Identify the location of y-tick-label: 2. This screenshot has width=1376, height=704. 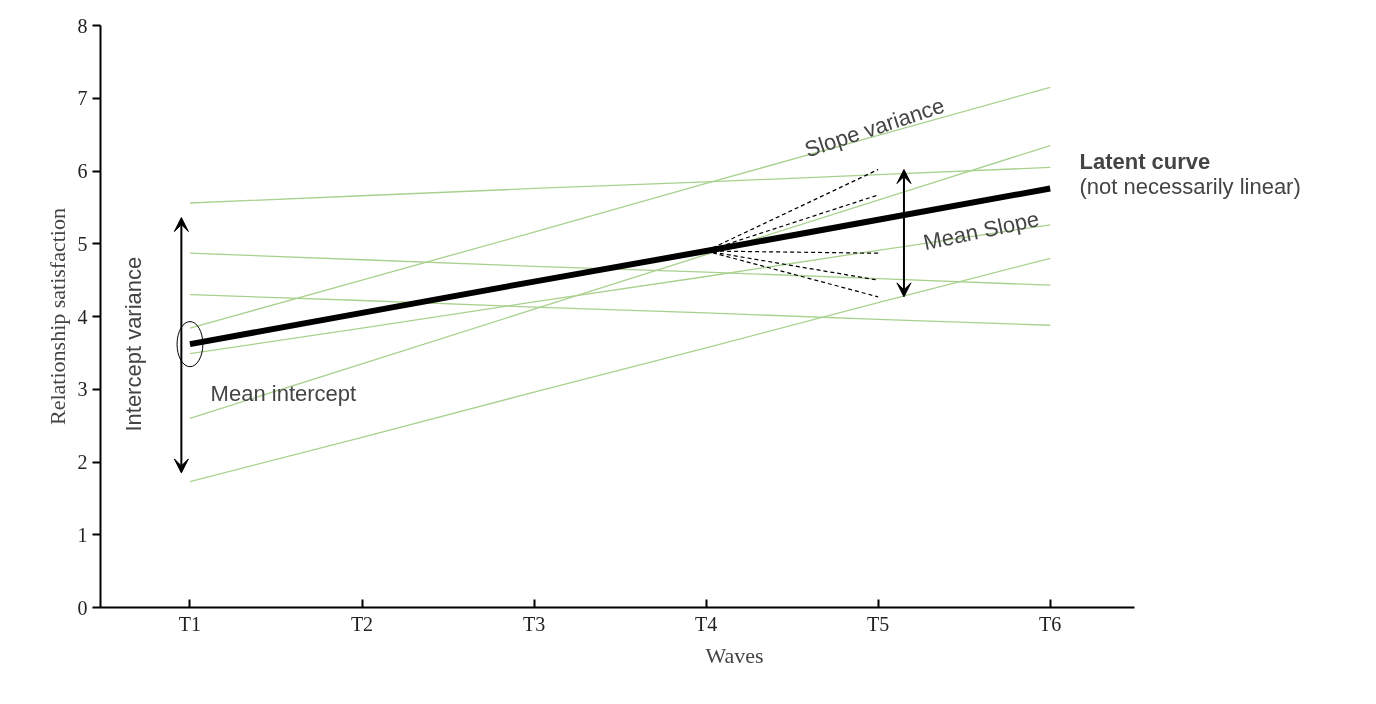
(82, 462).